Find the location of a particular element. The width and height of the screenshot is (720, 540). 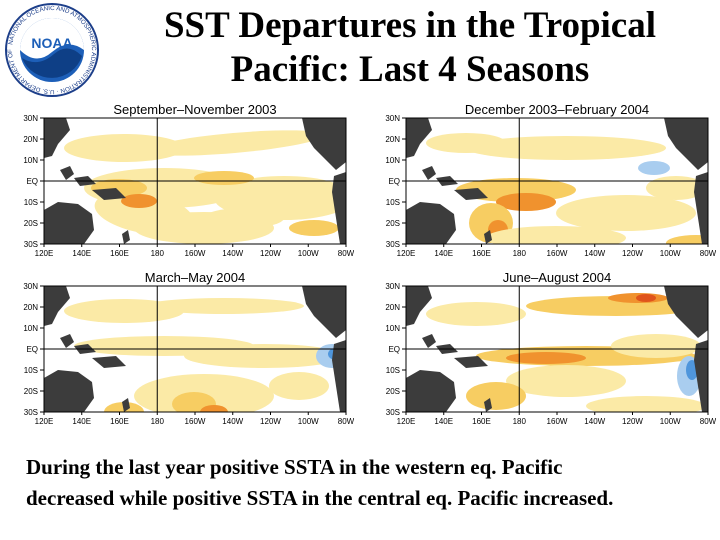

season-label: September–November 2003 is located at coordinates (194, 109).